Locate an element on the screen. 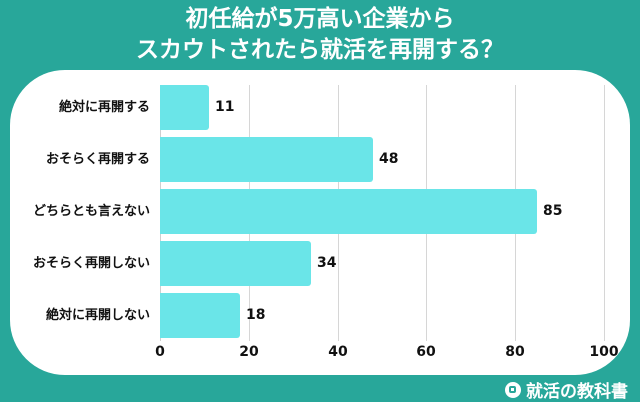 This screenshot has width=640, height=402. notebook-icon is located at coordinates (513, 389).